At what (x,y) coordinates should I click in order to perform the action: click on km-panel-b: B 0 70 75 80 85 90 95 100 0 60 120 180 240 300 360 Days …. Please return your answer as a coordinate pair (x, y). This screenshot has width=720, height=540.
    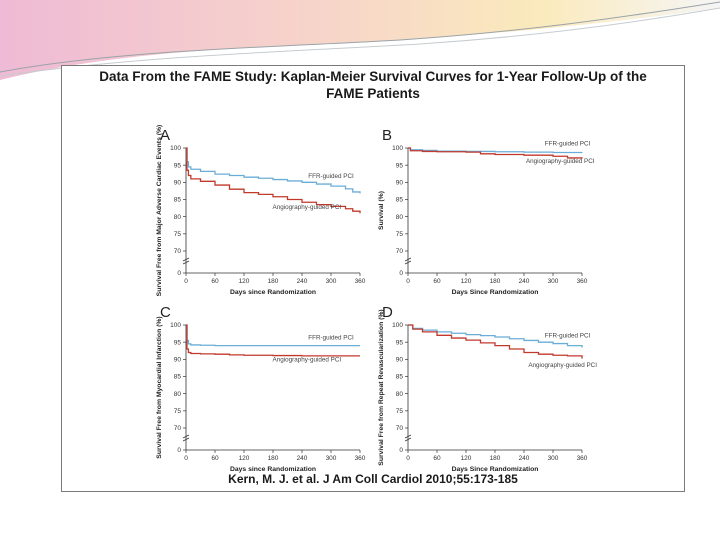
    Looking at the image, I should click on (486, 211).